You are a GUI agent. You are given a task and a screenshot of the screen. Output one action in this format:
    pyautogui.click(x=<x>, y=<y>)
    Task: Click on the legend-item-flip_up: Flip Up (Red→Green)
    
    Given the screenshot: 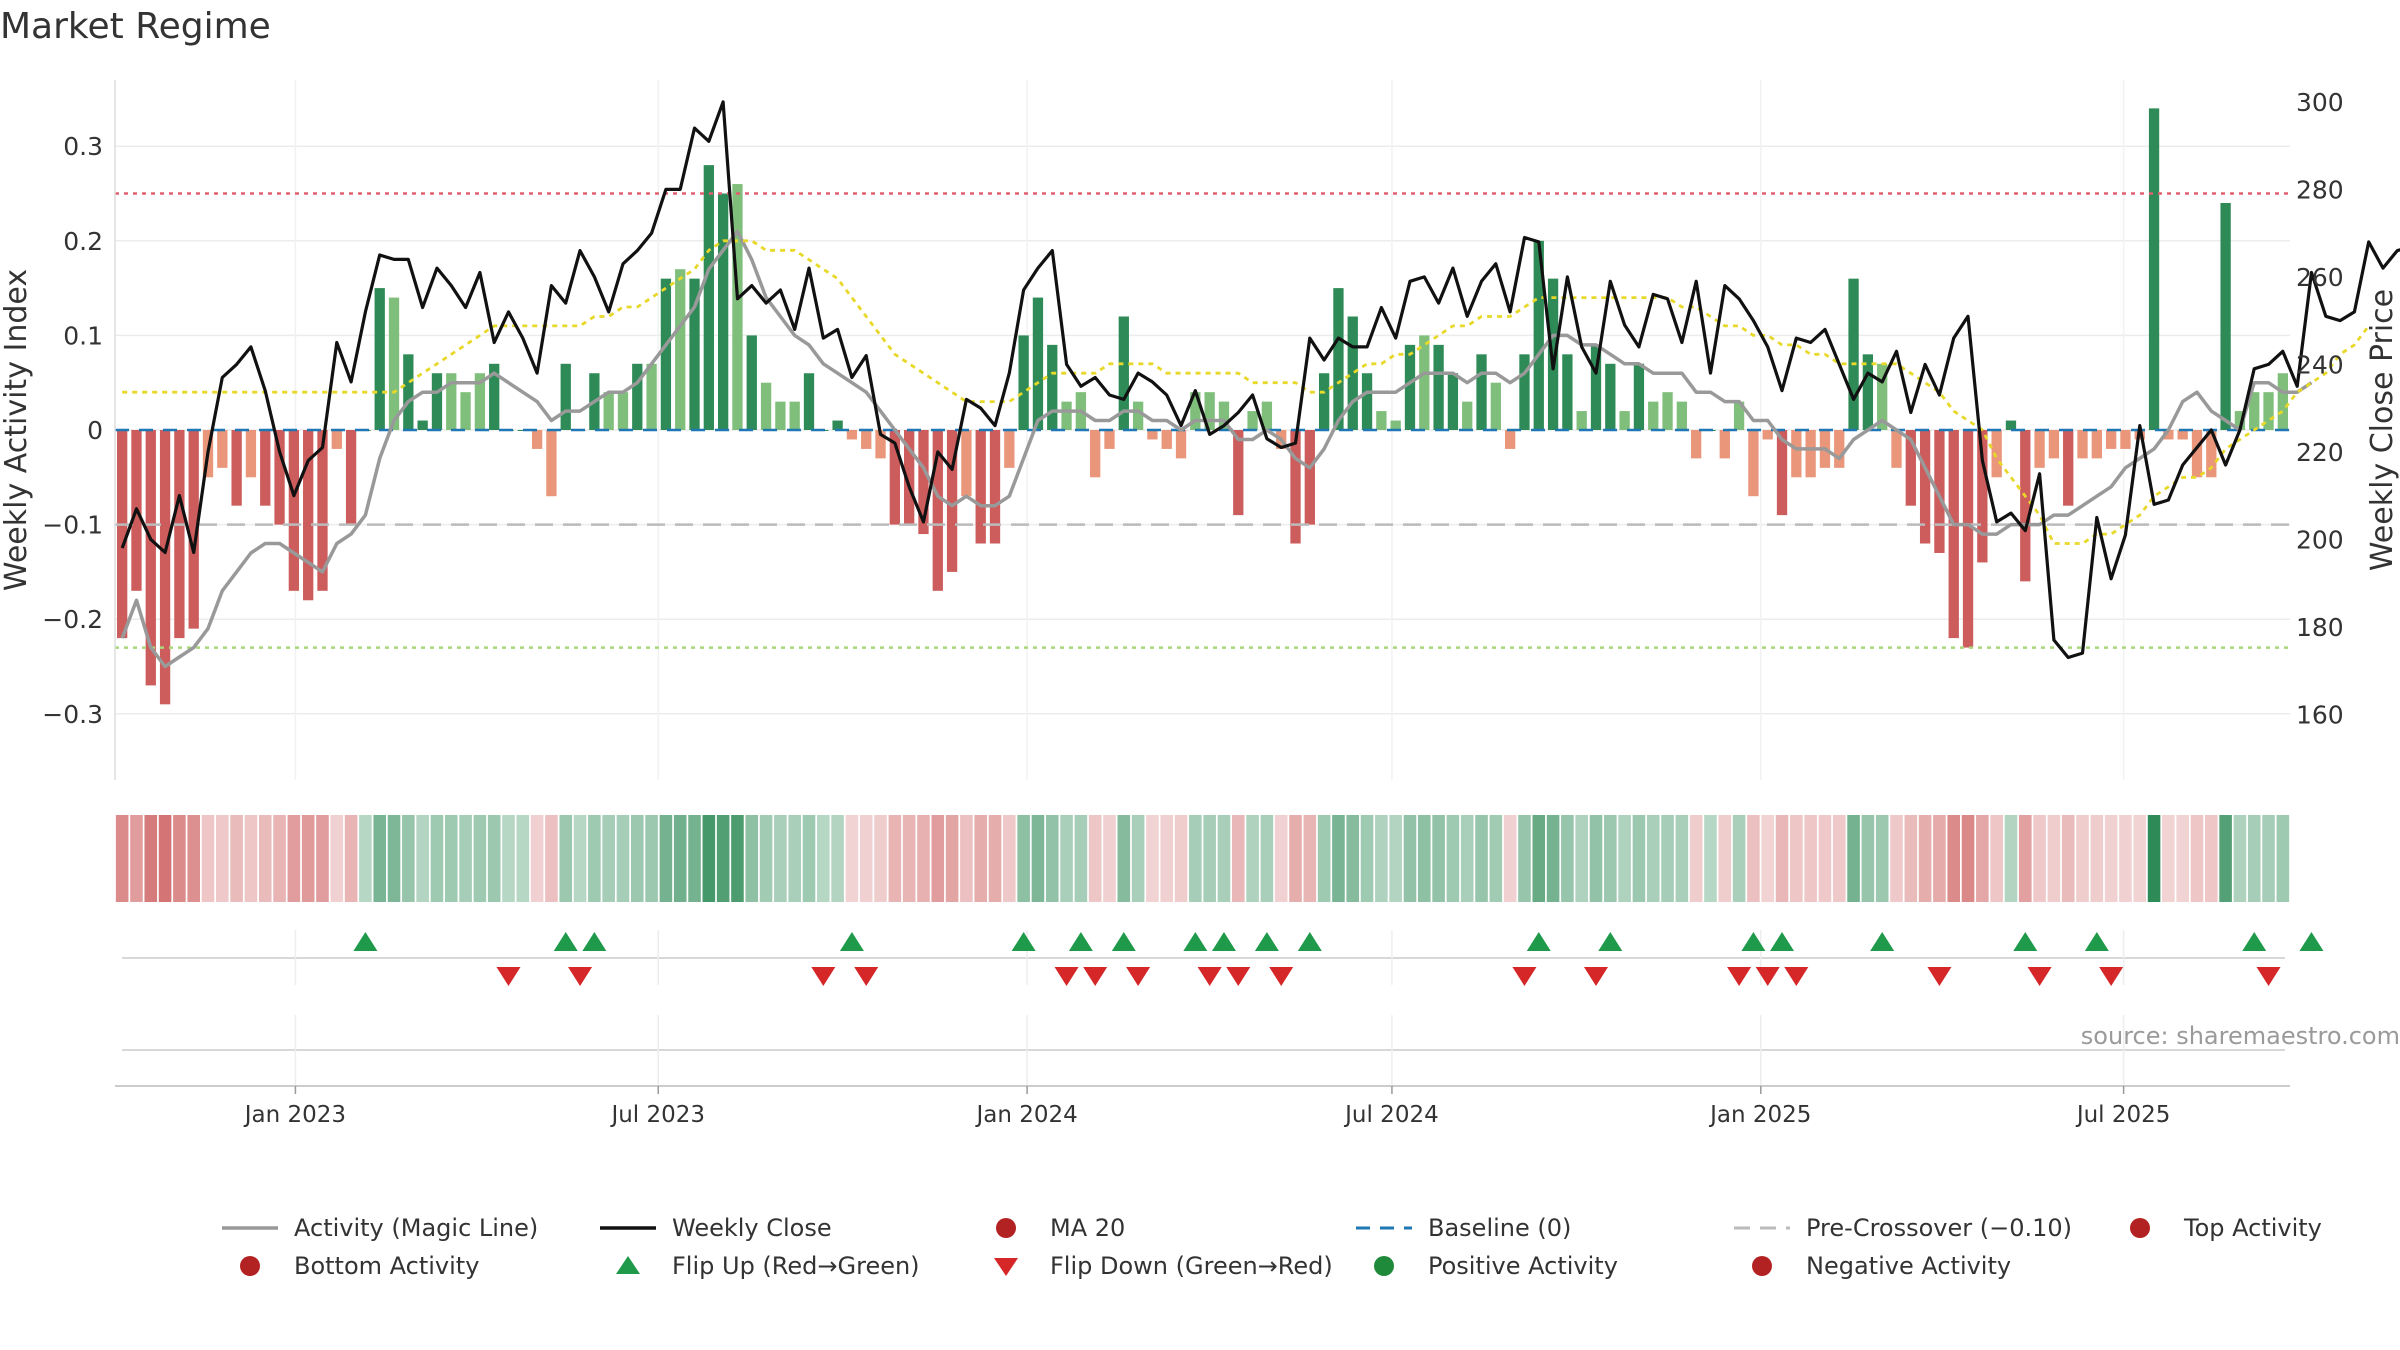 What is the action you would take?
    pyautogui.click(x=759, y=1266)
    